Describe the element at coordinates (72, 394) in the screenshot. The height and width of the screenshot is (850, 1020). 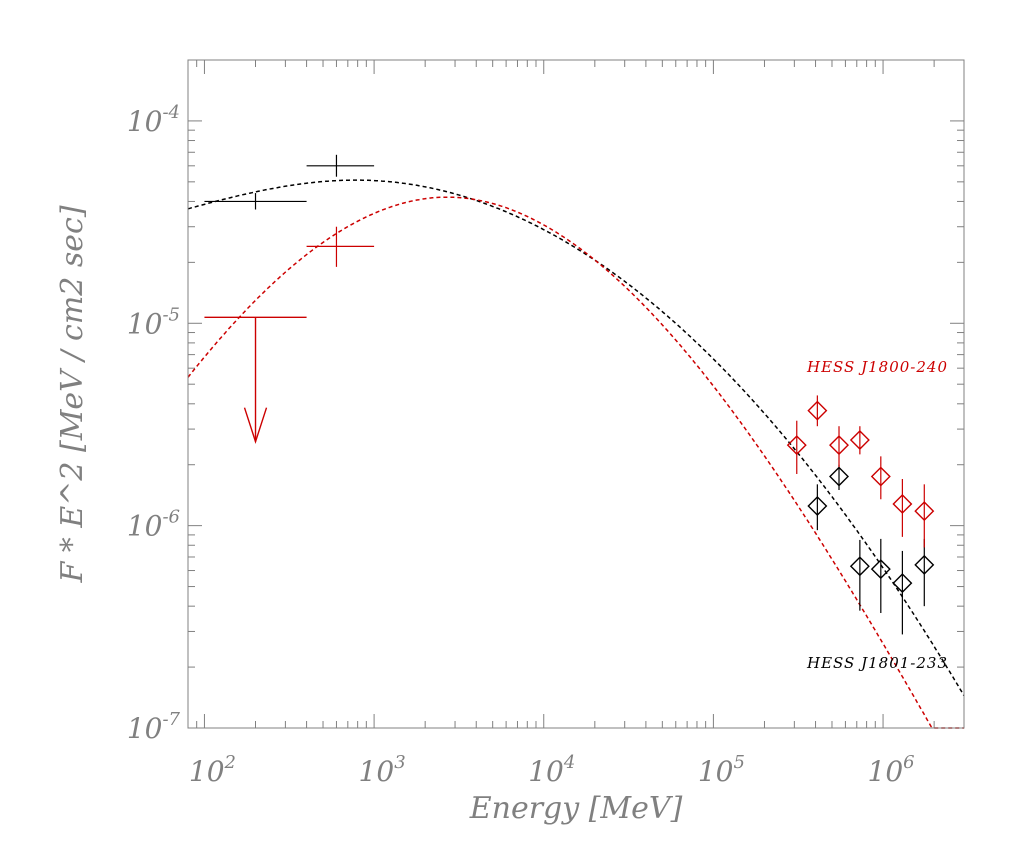
I see `y-axis-title: F * E^2 [MeV / cm2 sec]` at that location.